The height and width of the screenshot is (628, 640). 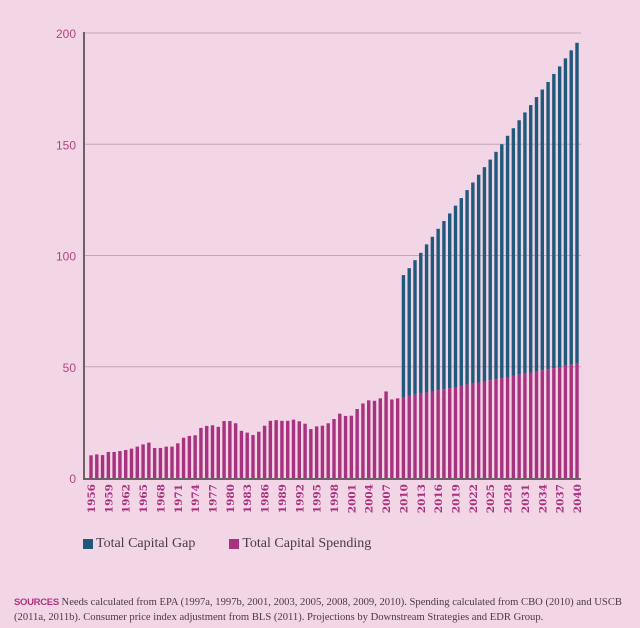 I want to click on bar-spending-1988, so click(x=276, y=449).